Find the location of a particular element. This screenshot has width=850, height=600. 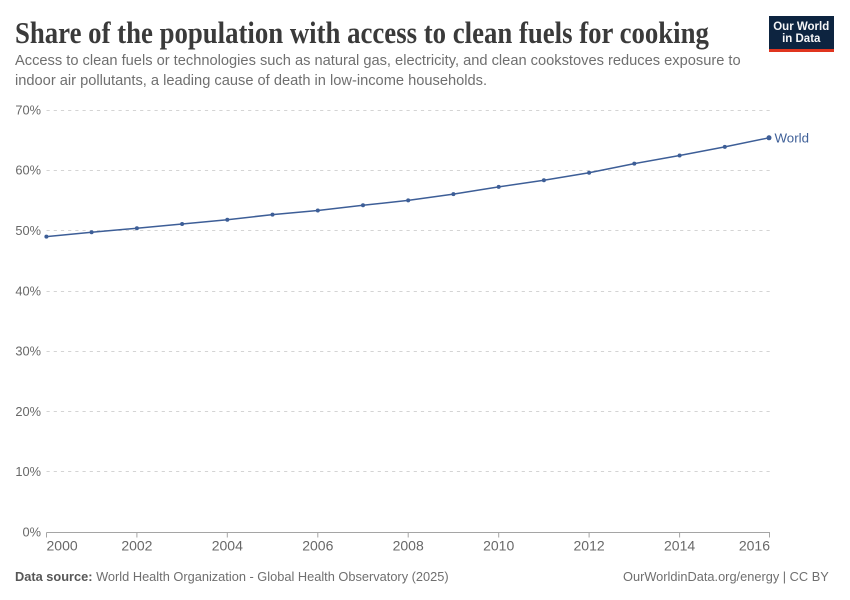

svg-text: 20% is located at coordinates (28, 411).